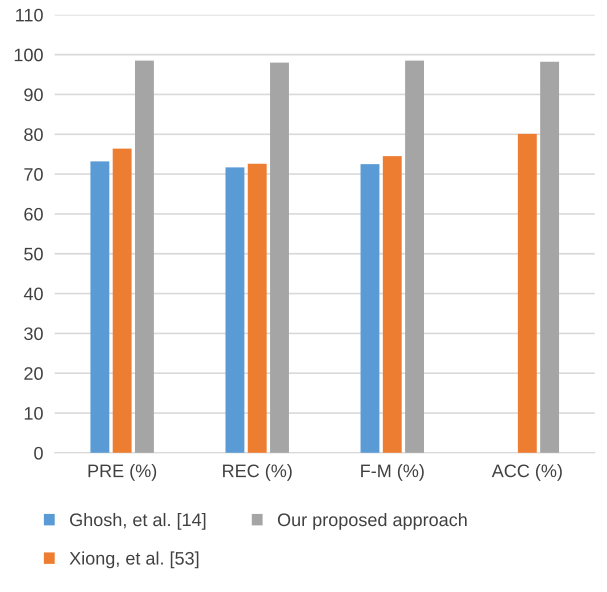  What do you see at coordinates (33, 373) in the screenshot?
I see `y-tick-label: 20` at bounding box center [33, 373].